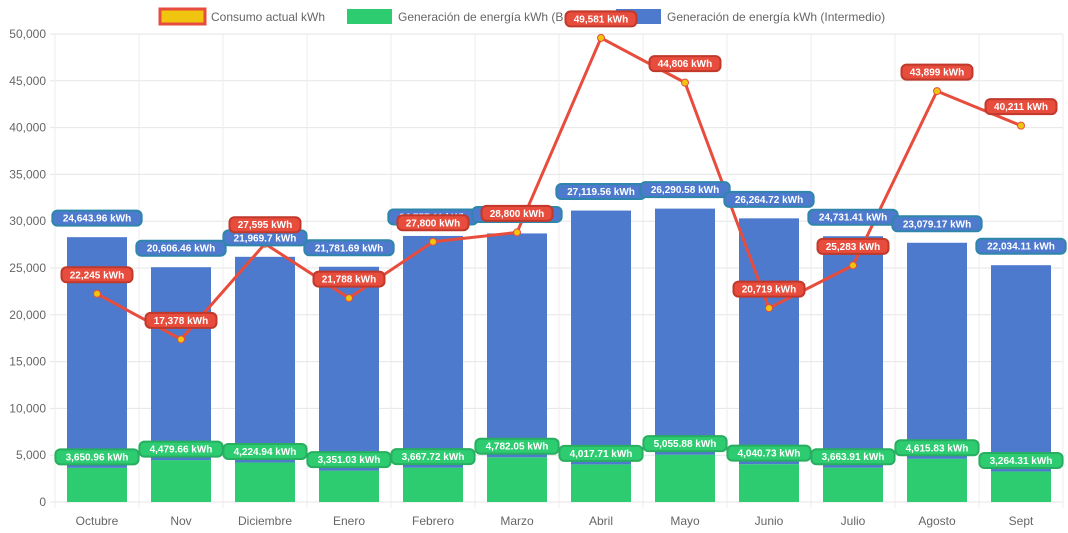  I want to click on x-tick-label: Sept, so click(1021, 521).